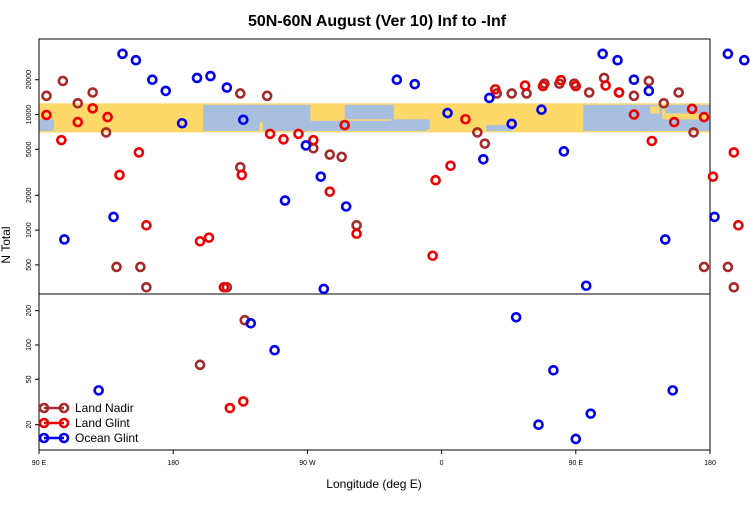 The width and height of the screenshot is (750, 505). Describe the element at coordinates (107, 438) in the screenshot. I see `legend-label-ocean-glint: Ocean Glint` at that location.